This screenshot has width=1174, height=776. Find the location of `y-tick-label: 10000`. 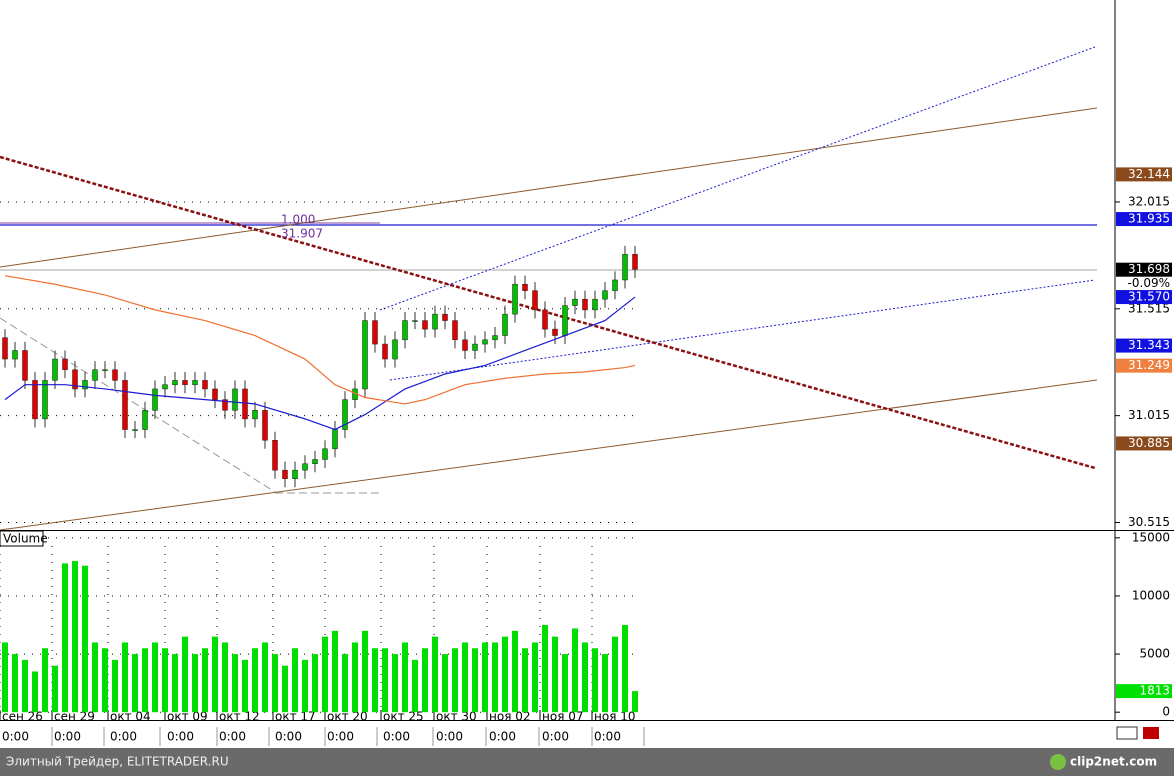

y-tick-label: 10000 is located at coordinates (1151, 595).